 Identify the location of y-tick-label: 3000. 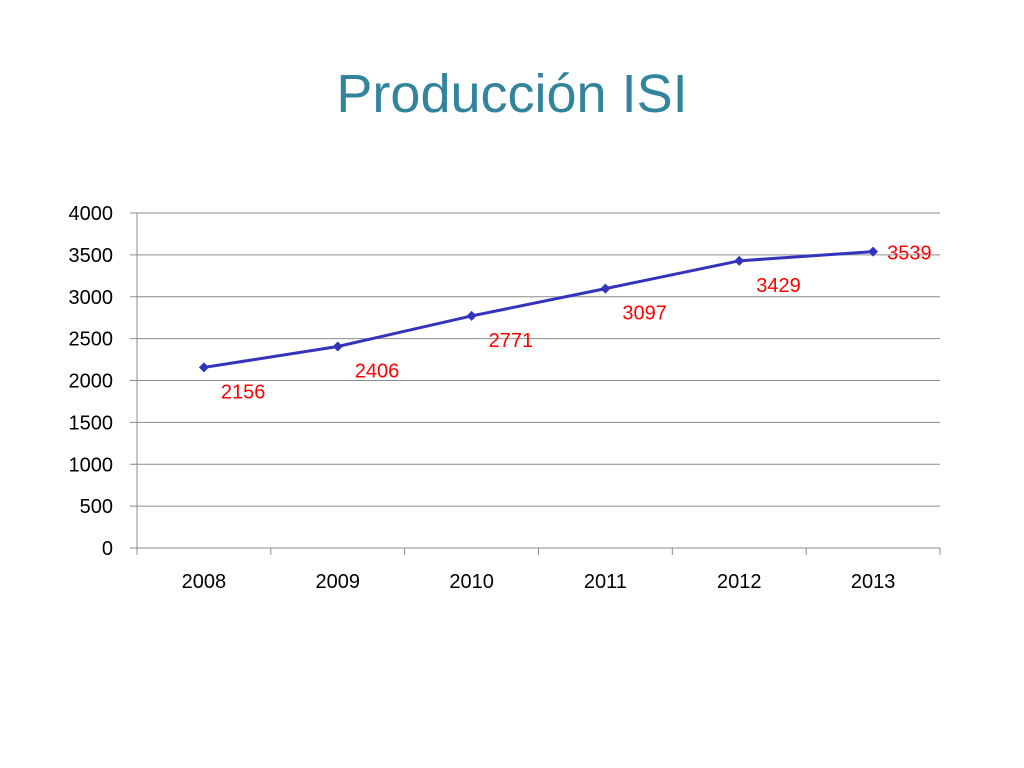
(91, 298).